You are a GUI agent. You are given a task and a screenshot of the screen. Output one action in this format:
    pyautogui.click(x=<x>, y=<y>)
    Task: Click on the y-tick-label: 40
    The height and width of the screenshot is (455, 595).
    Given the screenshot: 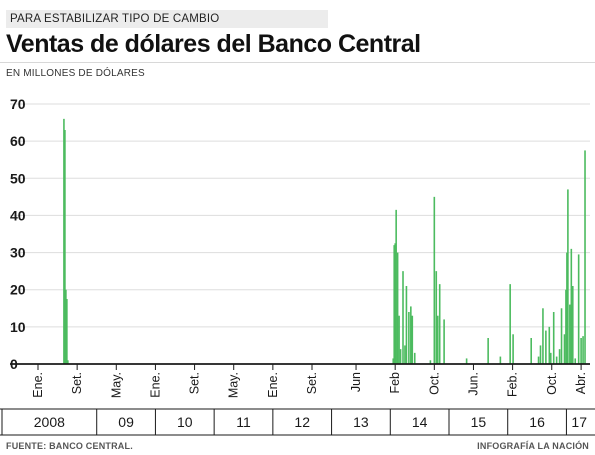 What is the action you would take?
    pyautogui.click(x=18, y=215)
    